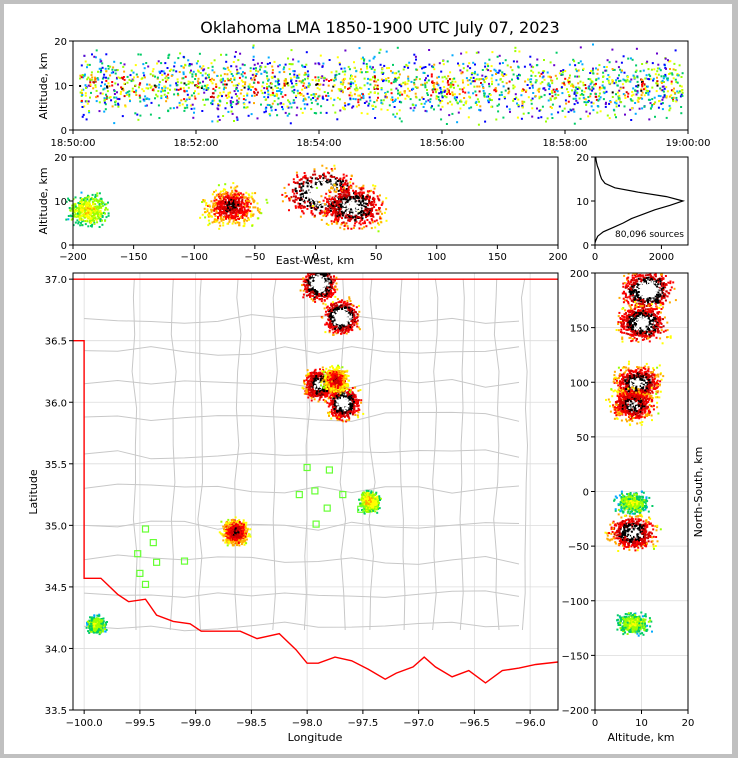  Describe the element at coordinates (302, 488) in the screenshot. I see `county-line` at that location.